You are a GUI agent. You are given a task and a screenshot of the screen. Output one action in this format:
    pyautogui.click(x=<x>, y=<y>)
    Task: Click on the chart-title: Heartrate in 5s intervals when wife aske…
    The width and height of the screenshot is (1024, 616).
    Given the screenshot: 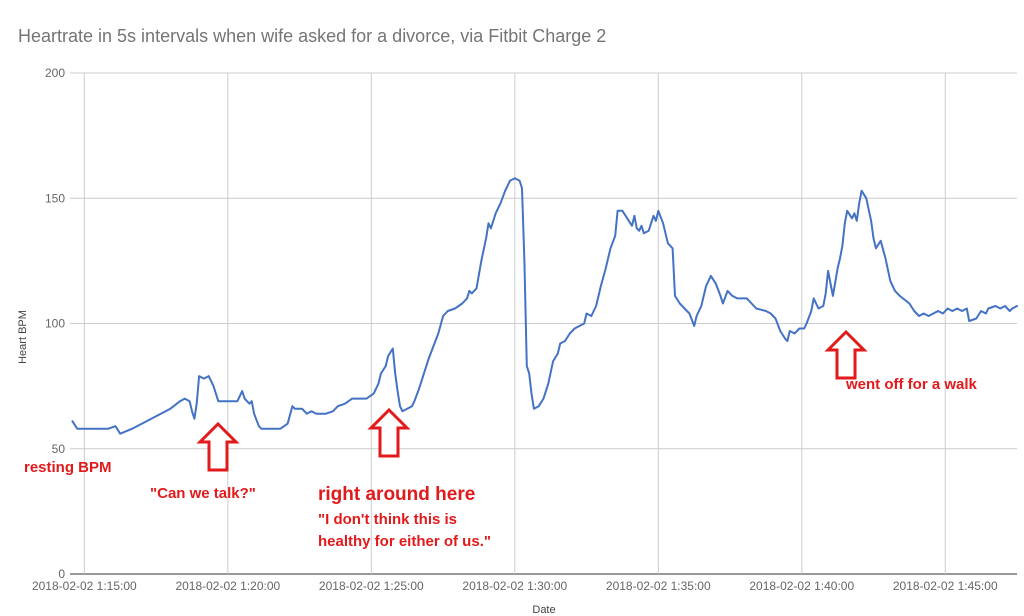 What is the action you would take?
    pyautogui.click(x=312, y=36)
    